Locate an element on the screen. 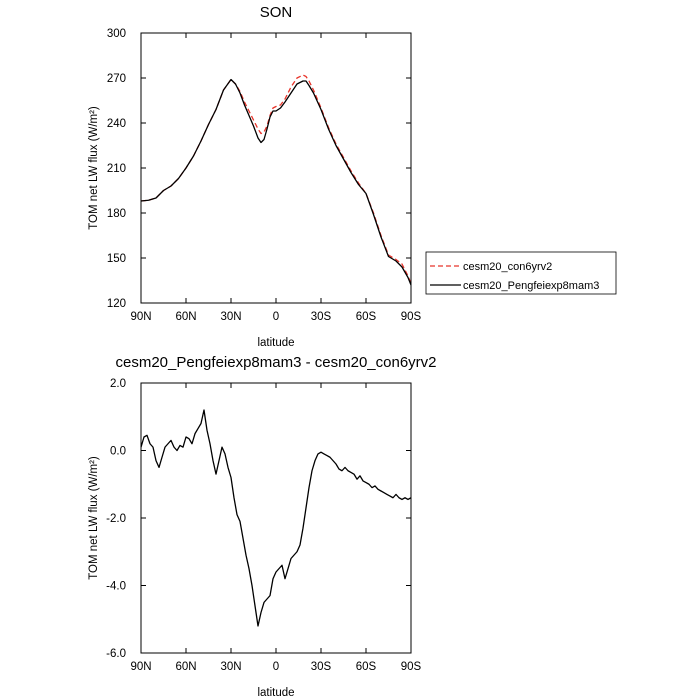 This screenshot has height=700, width=700. legend-label-pengfeiexp8mam3: cesm20_Pengfeiexp8mam3 is located at coordinates (531, 286).